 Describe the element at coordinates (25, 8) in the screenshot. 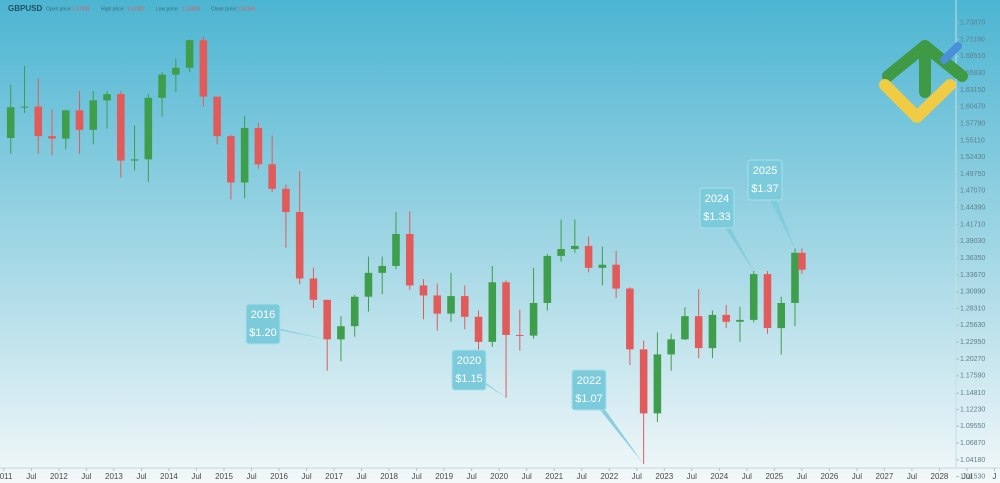

I see `chart-title: GBPUSD` at that location.